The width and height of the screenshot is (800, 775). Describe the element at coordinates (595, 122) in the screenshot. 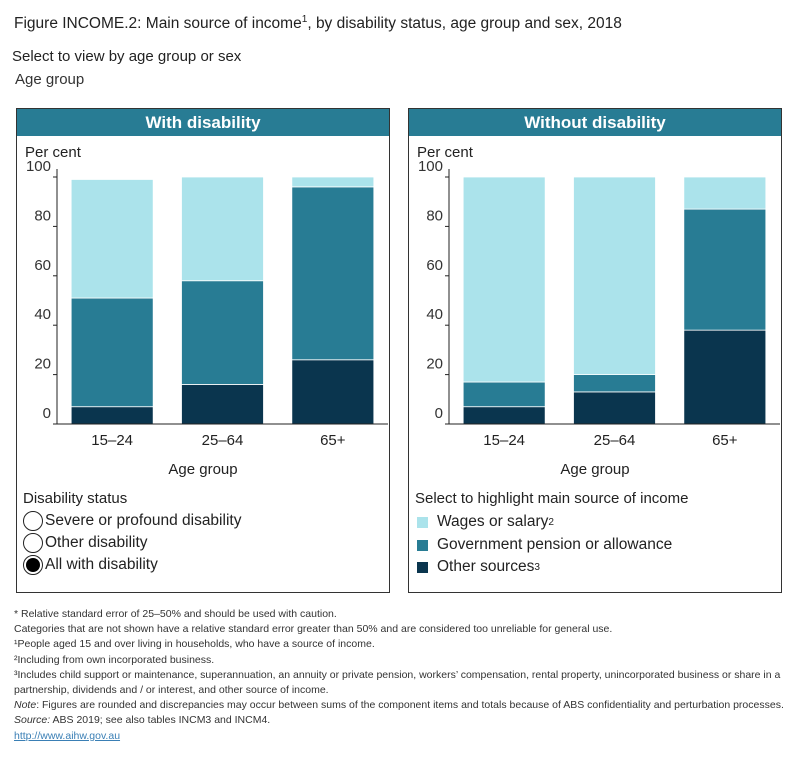

I see `panel-header: Without disability` at that location.